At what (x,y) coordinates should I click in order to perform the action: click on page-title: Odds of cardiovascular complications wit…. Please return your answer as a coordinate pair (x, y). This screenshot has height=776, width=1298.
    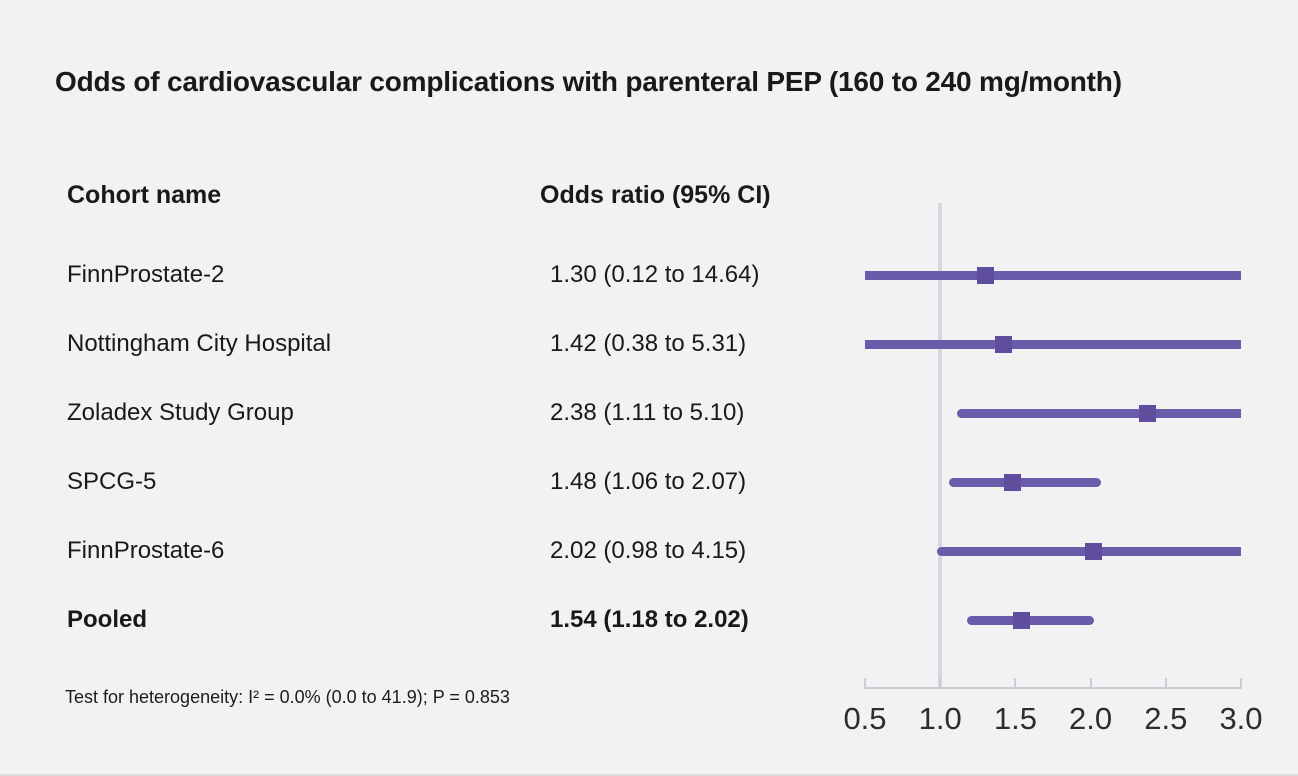
    Looking at the image, I should click on (588, 81).